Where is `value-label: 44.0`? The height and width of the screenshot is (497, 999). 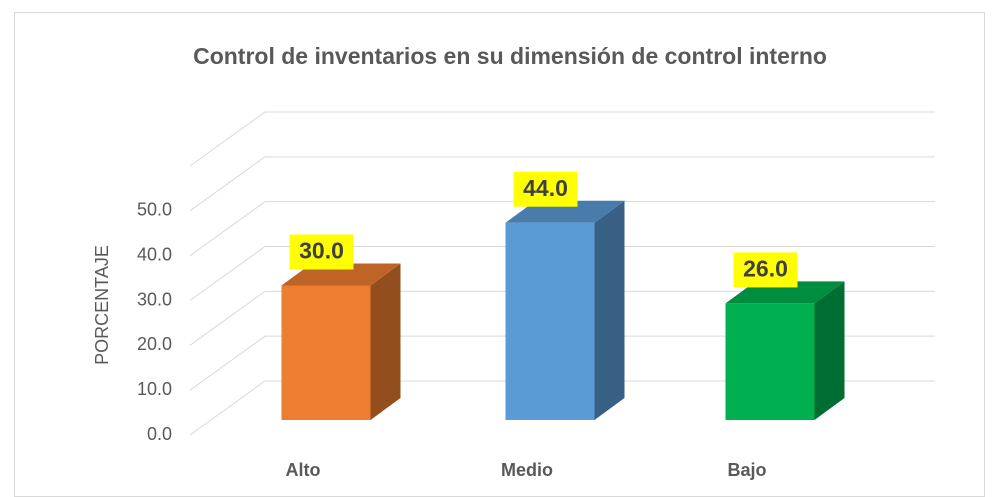
value-label: 44.0 is located at coordinates (545, 188).